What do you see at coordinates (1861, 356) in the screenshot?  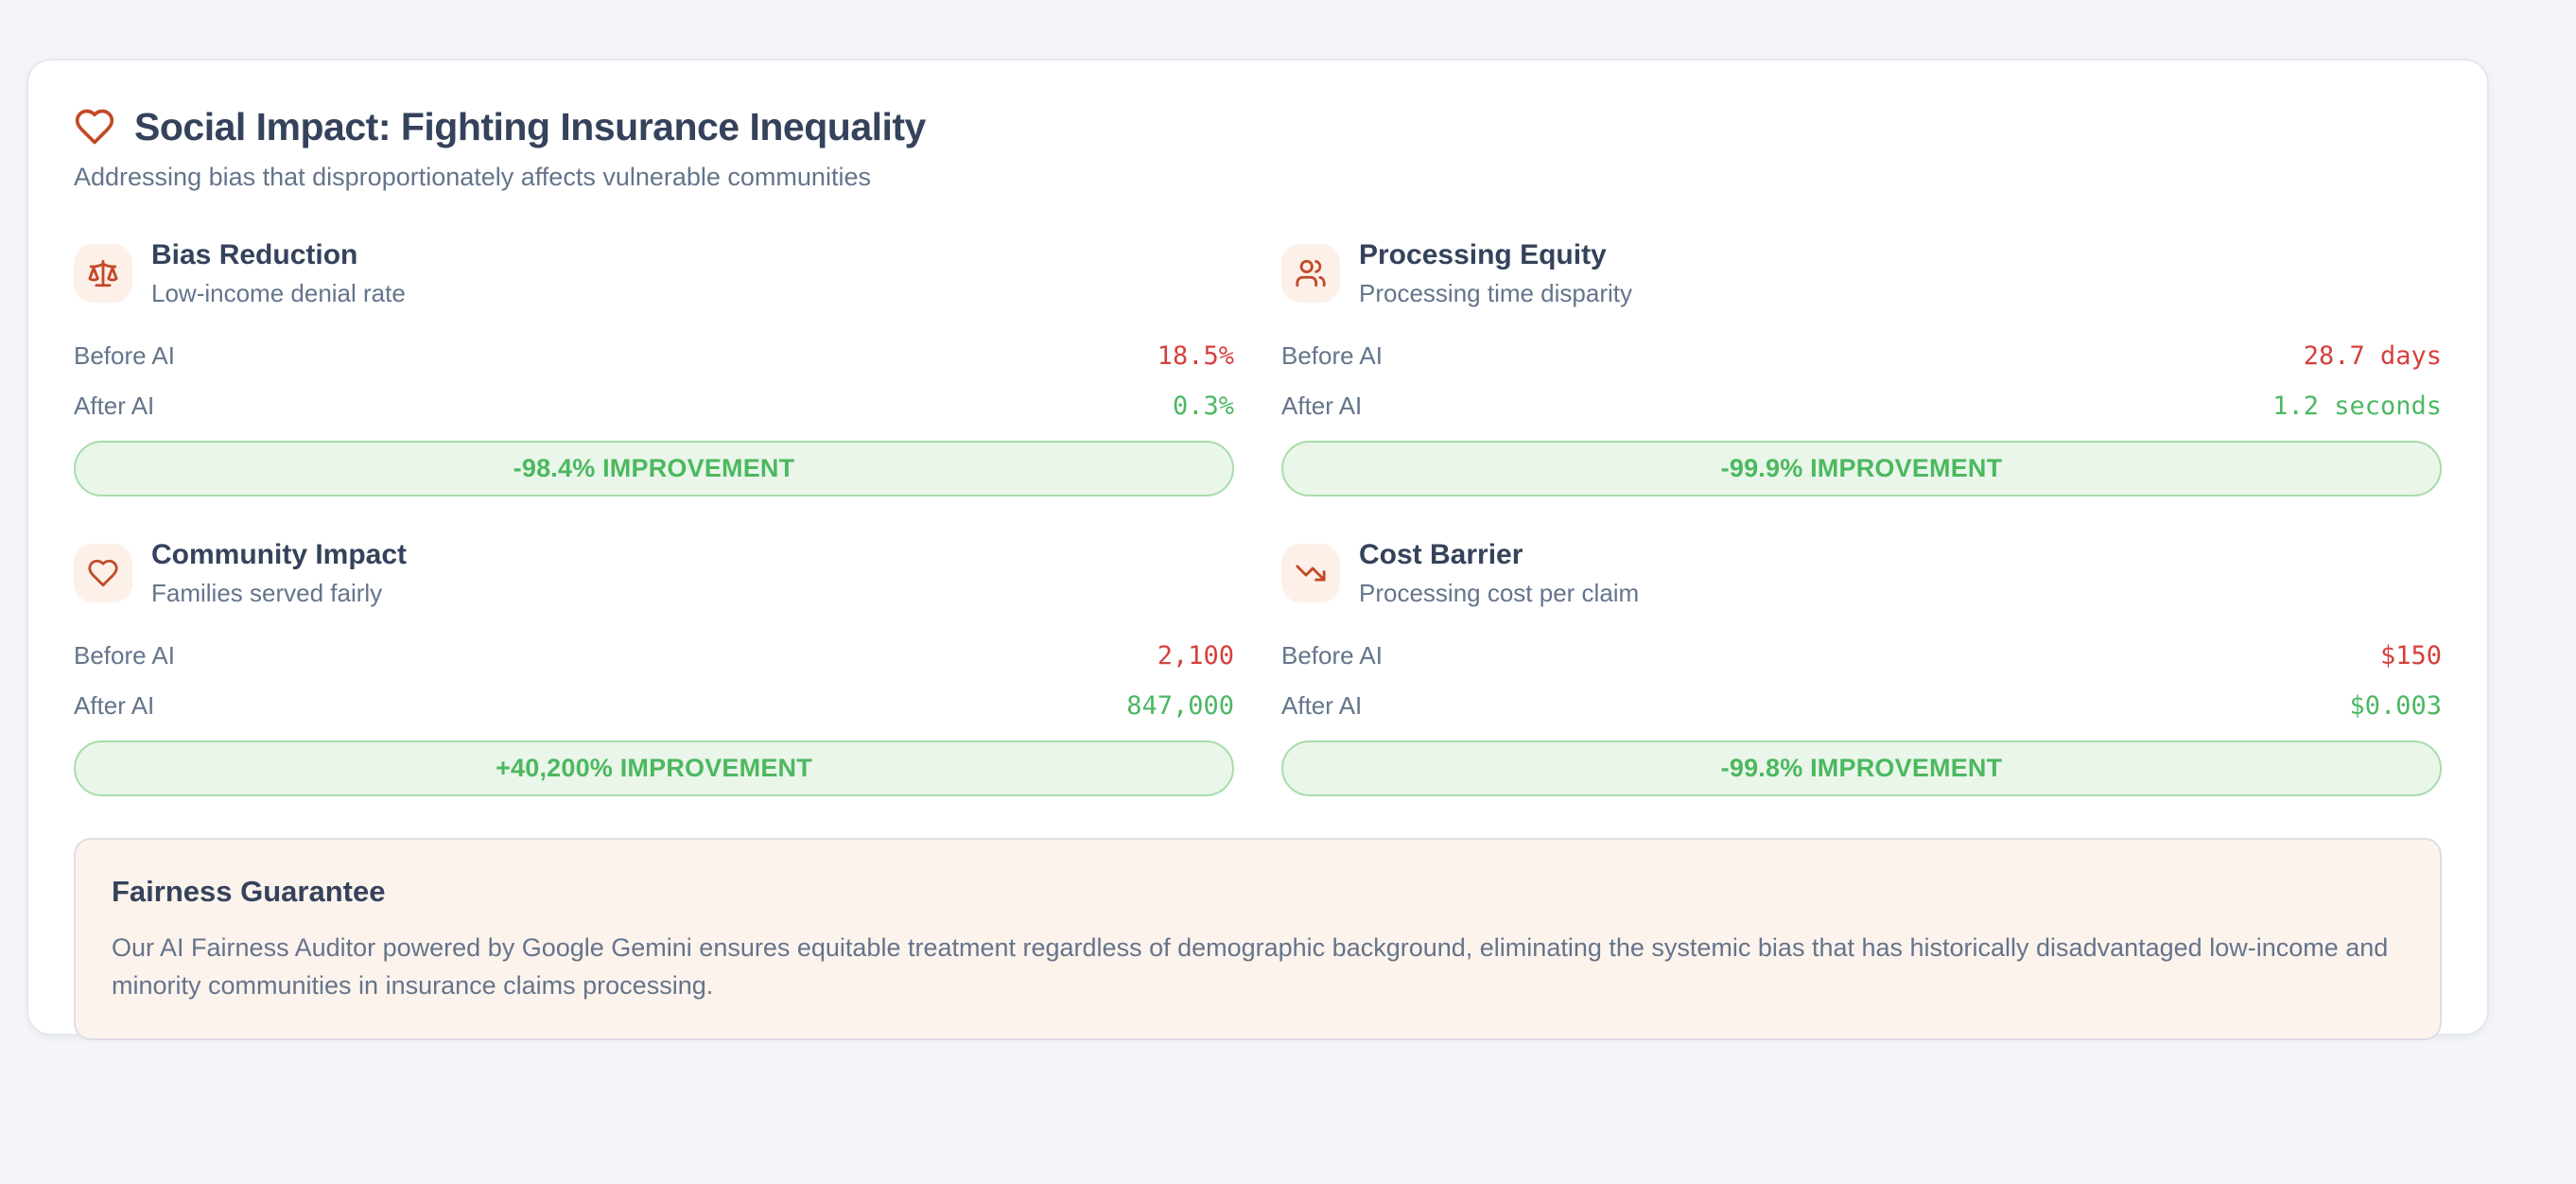 I see `before-row: Before AI 28.7 days` at bounding box center [1861, 356].